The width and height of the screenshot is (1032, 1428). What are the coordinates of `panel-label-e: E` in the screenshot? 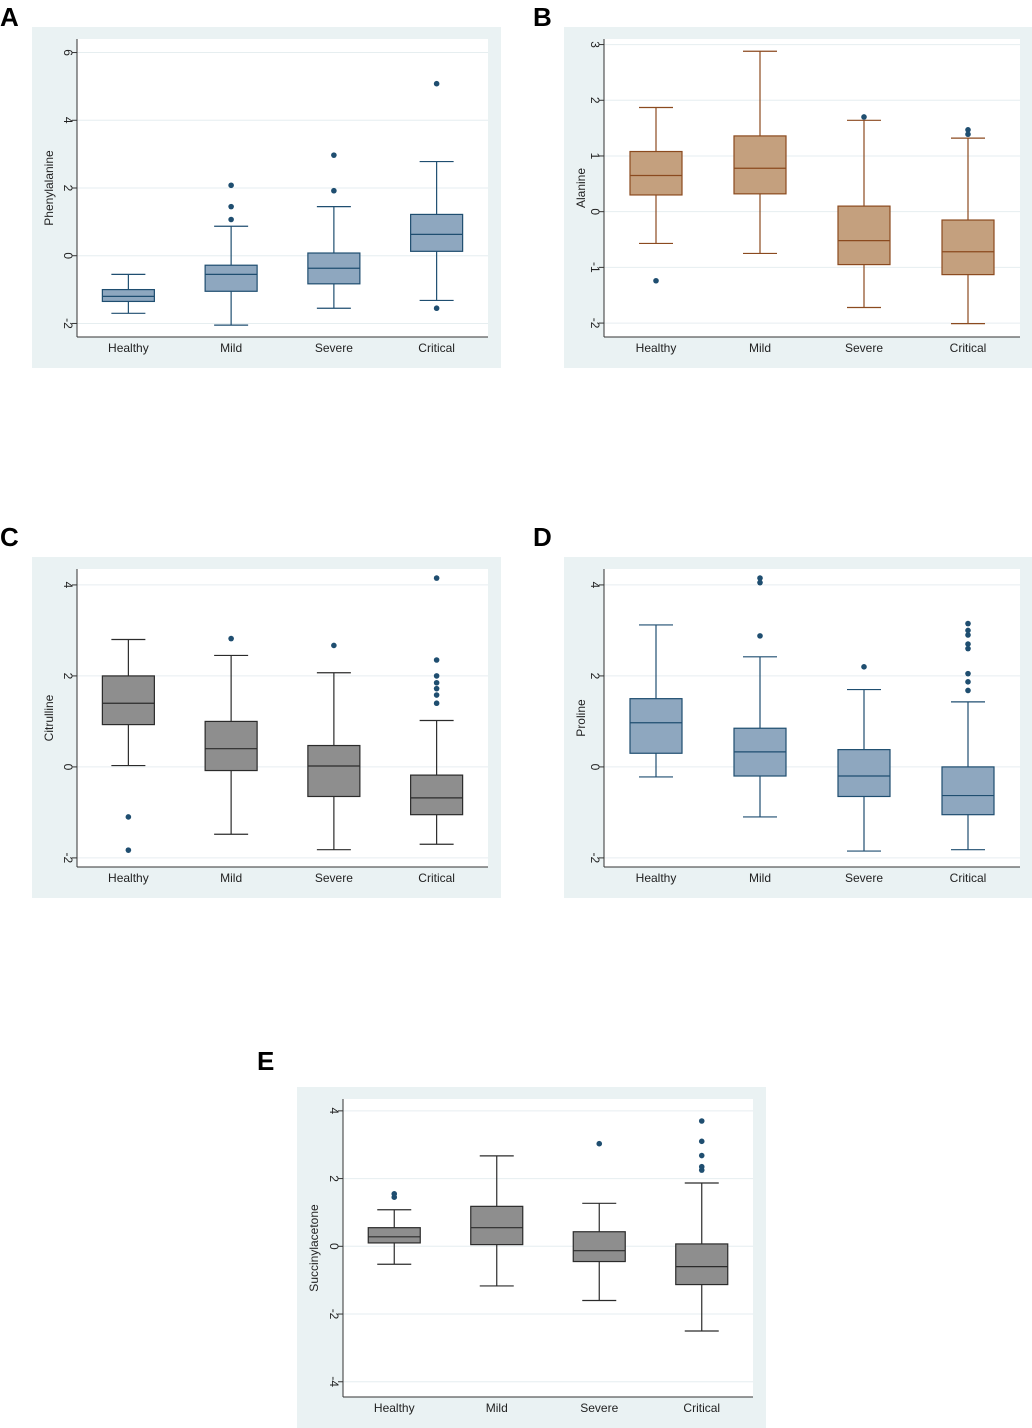 It's located at (266, 1061).